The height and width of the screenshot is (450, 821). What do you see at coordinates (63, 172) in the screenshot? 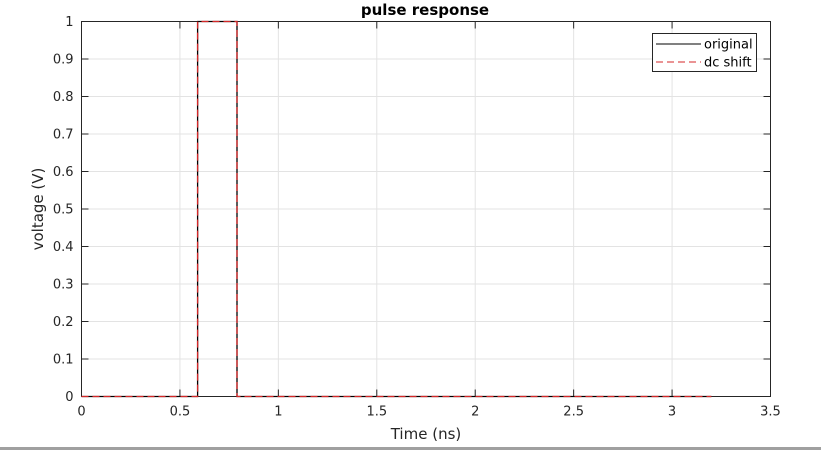
I see `y-tick-label: 0.6` at bounding box center [63, 172].